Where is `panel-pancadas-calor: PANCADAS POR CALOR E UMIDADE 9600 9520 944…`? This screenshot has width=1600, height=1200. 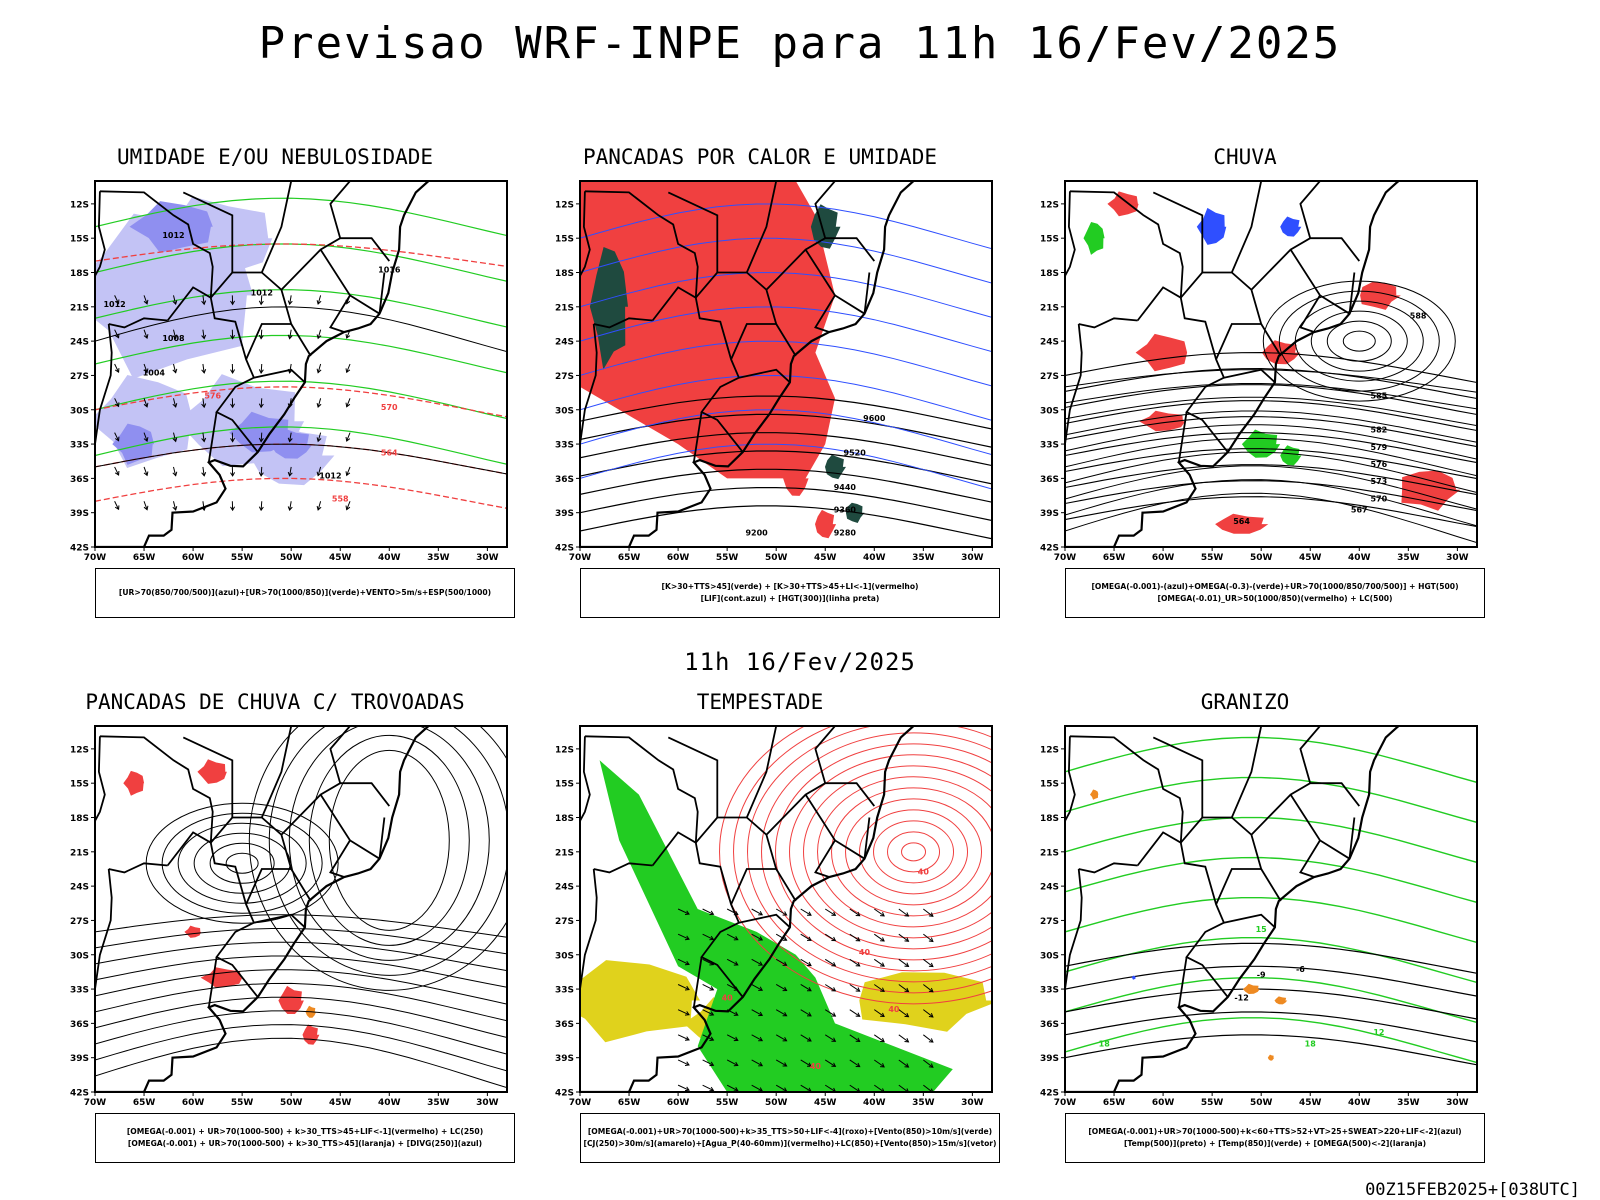
panel-pancadas-calor: PANCADAS POR CALOR E UMIDADE 9600 9520 944… is located at coordinates (775, 385).